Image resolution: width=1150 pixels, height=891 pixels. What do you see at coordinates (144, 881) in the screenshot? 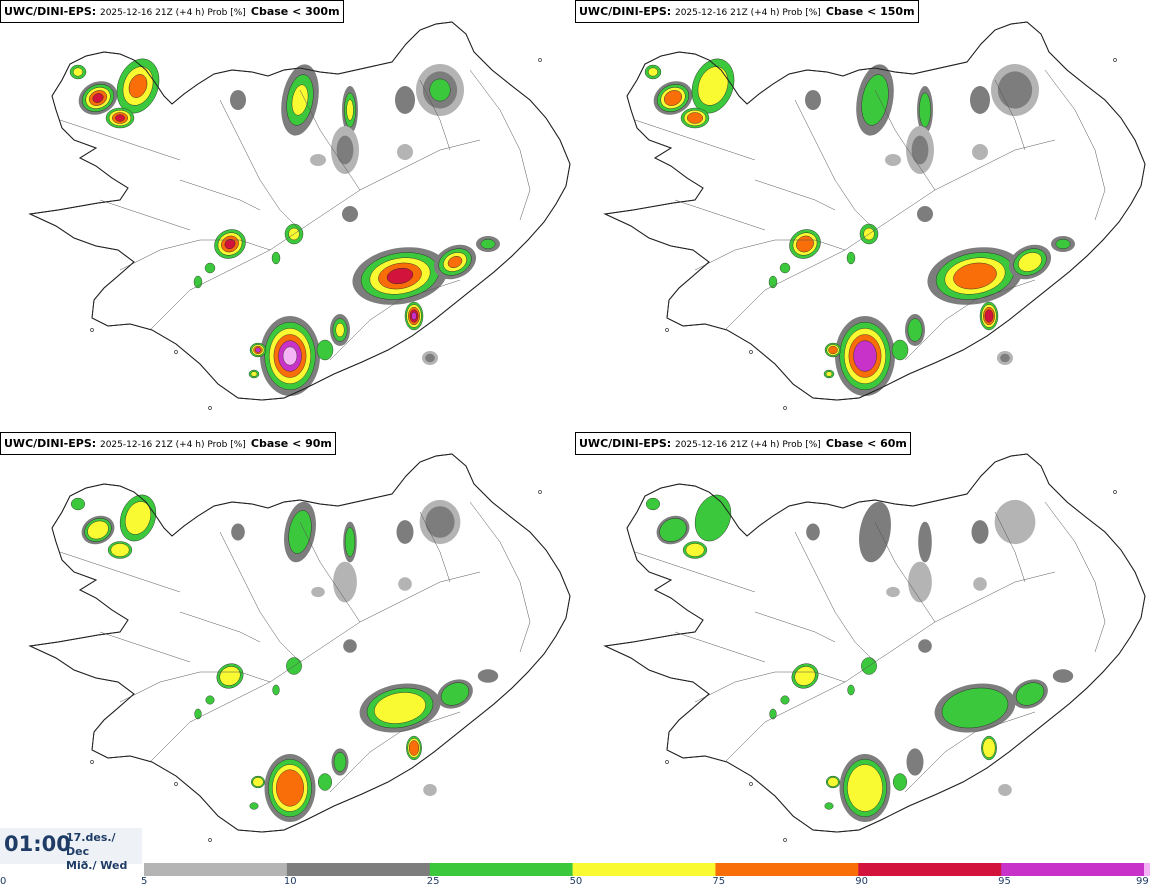
I see `colorbar-tick-label: 5` at bounding box center [144, 881].